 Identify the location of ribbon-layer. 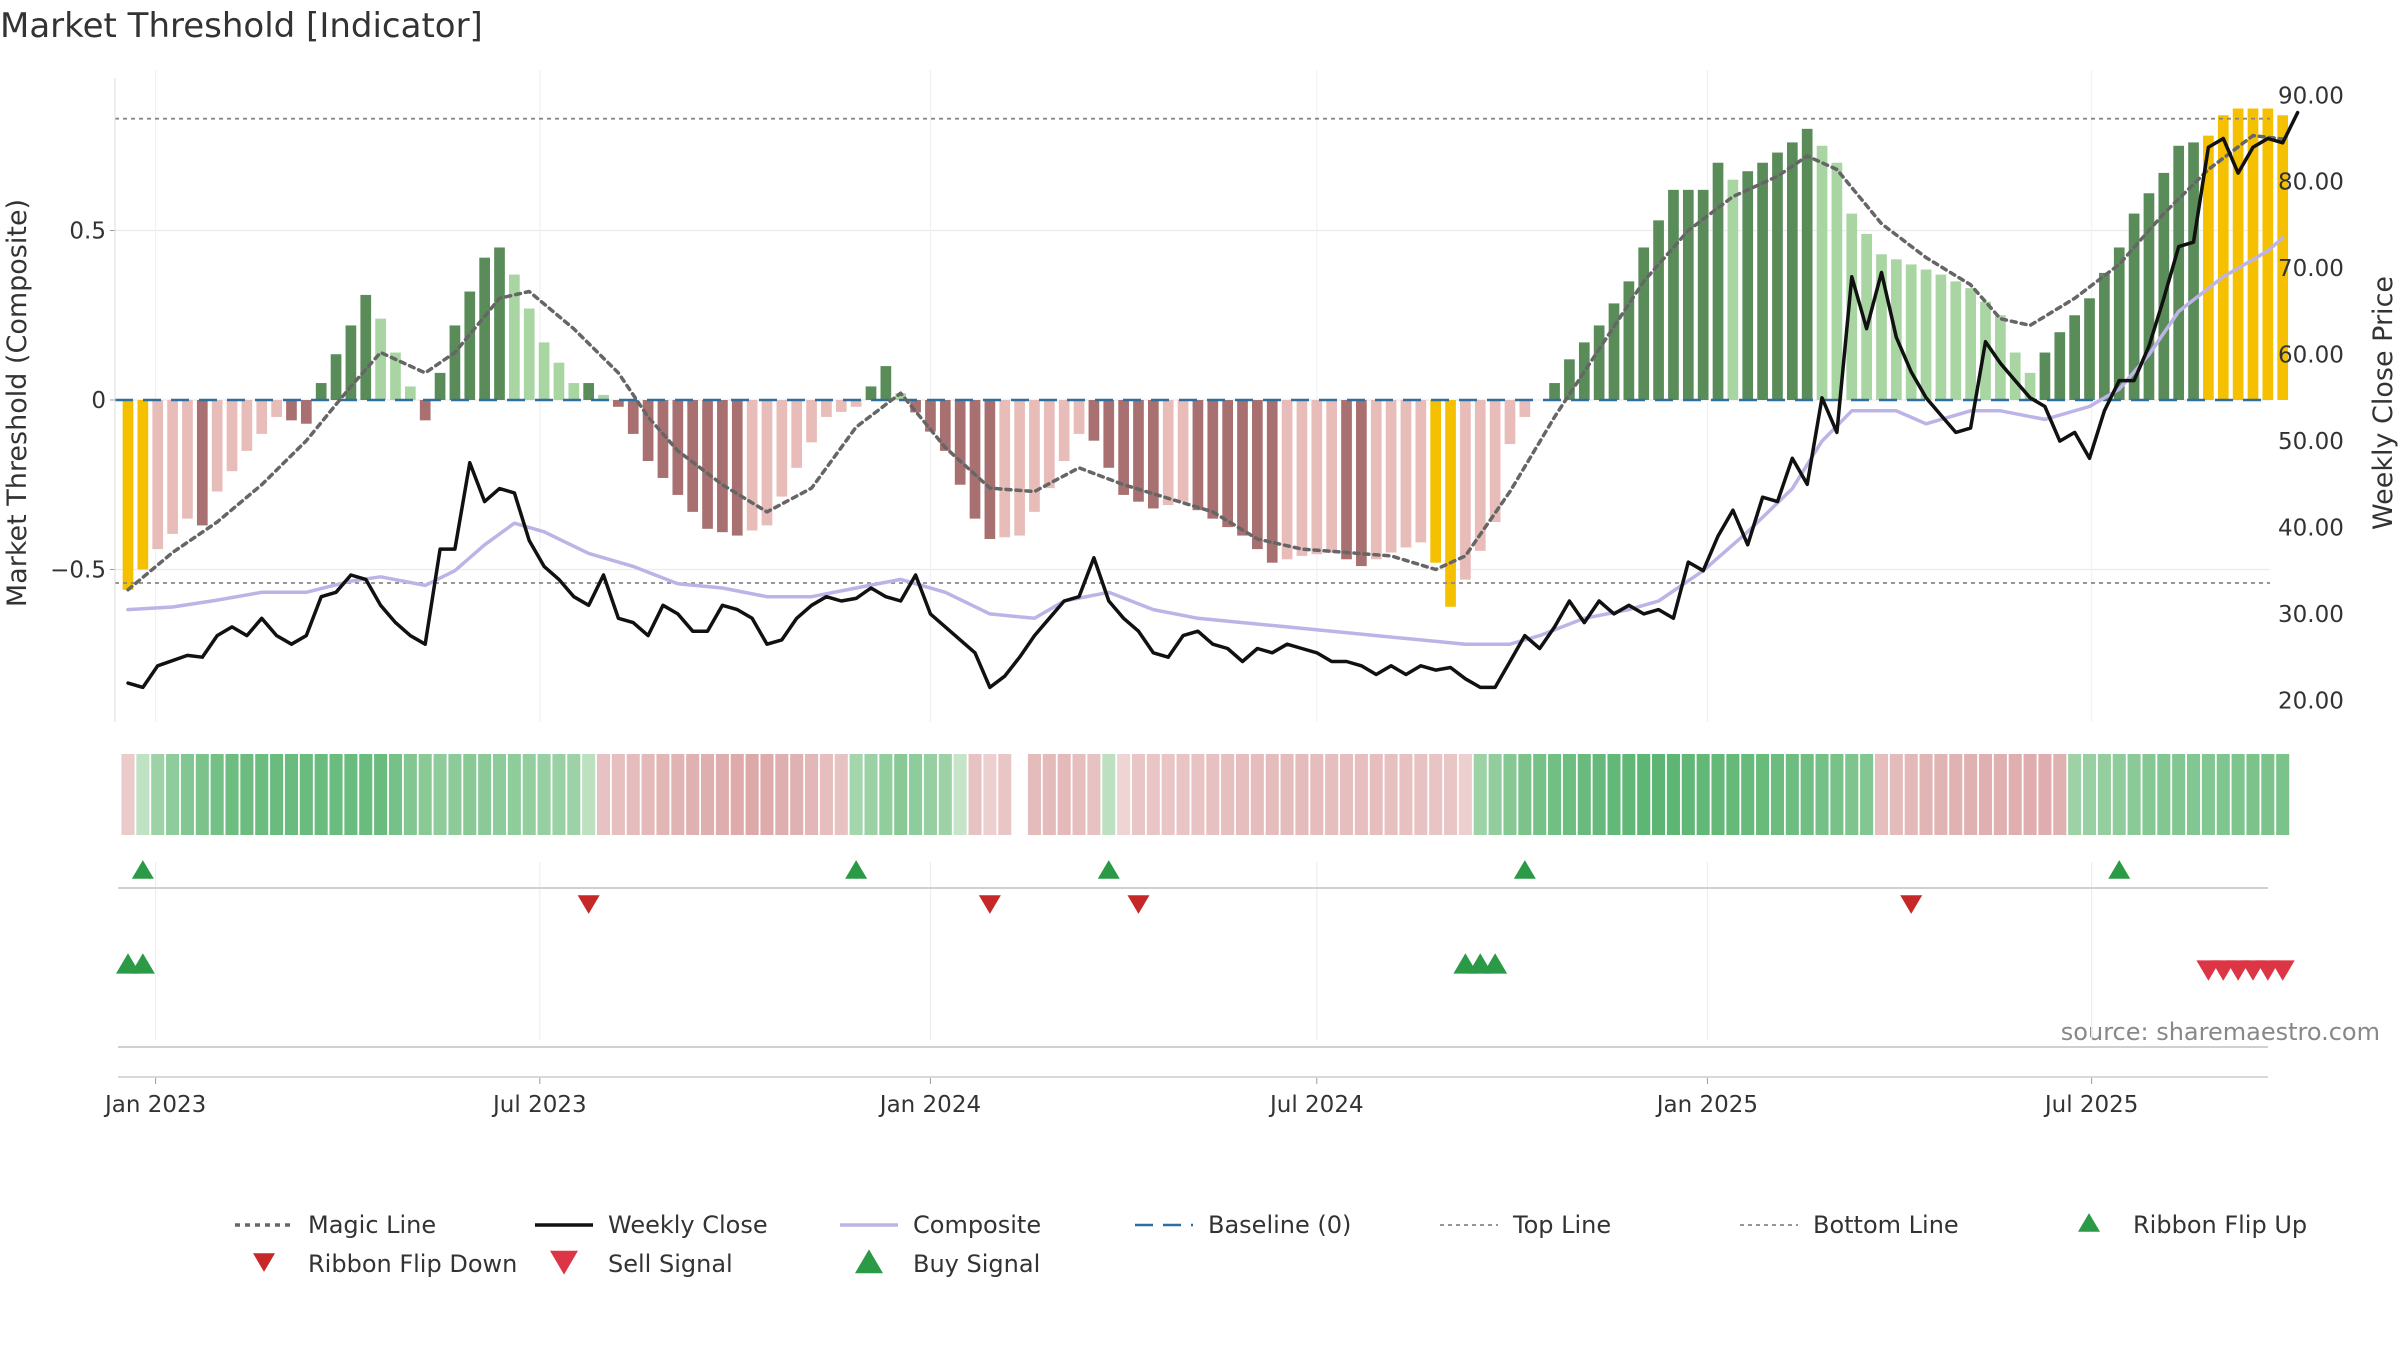
(1205, 794).